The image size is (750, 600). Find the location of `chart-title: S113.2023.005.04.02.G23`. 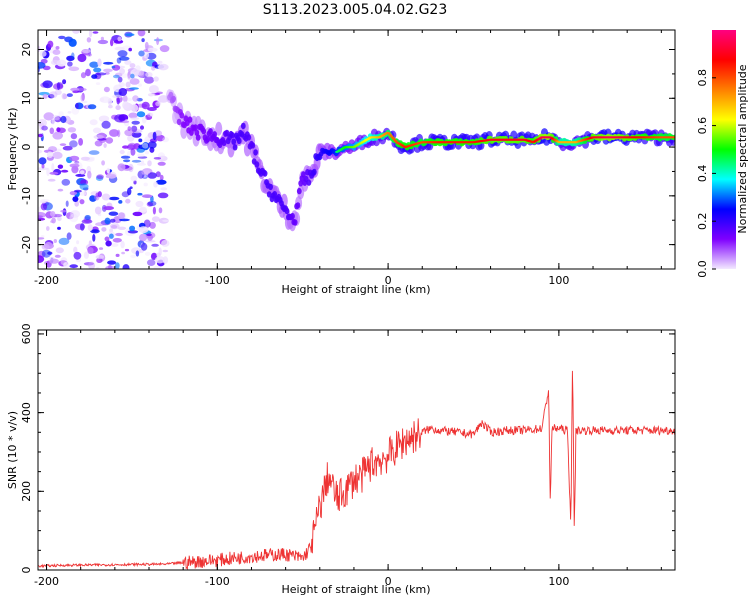

chart-title: S113.2023.005.04.02.G23 is located at coordinates (355, 10).